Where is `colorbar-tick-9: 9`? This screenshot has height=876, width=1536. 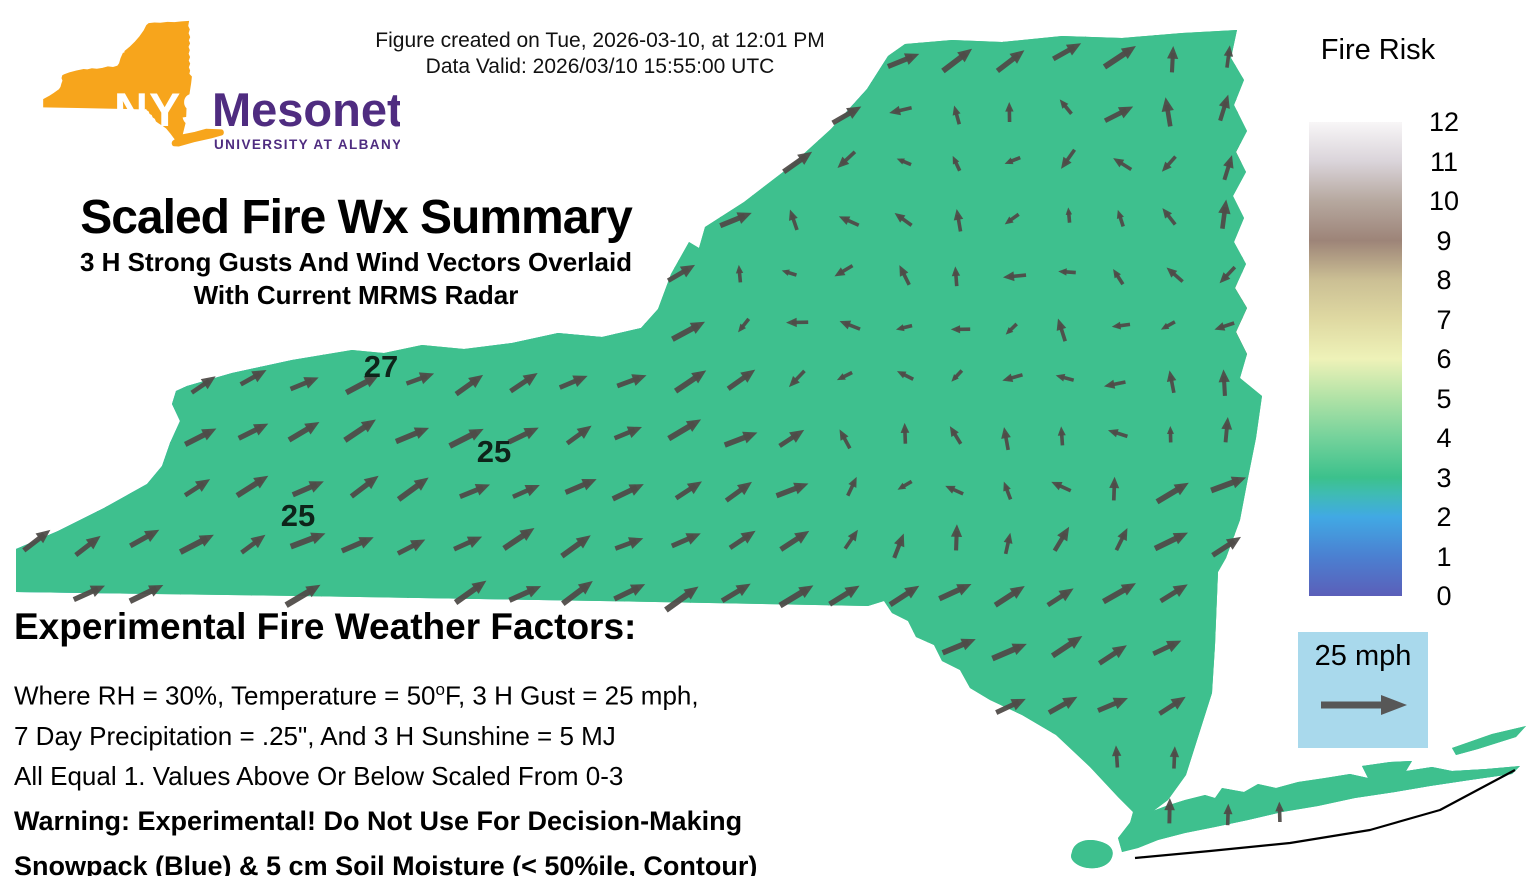
colorbar-tick-9: 9 is located at coordinates (1444, 240).